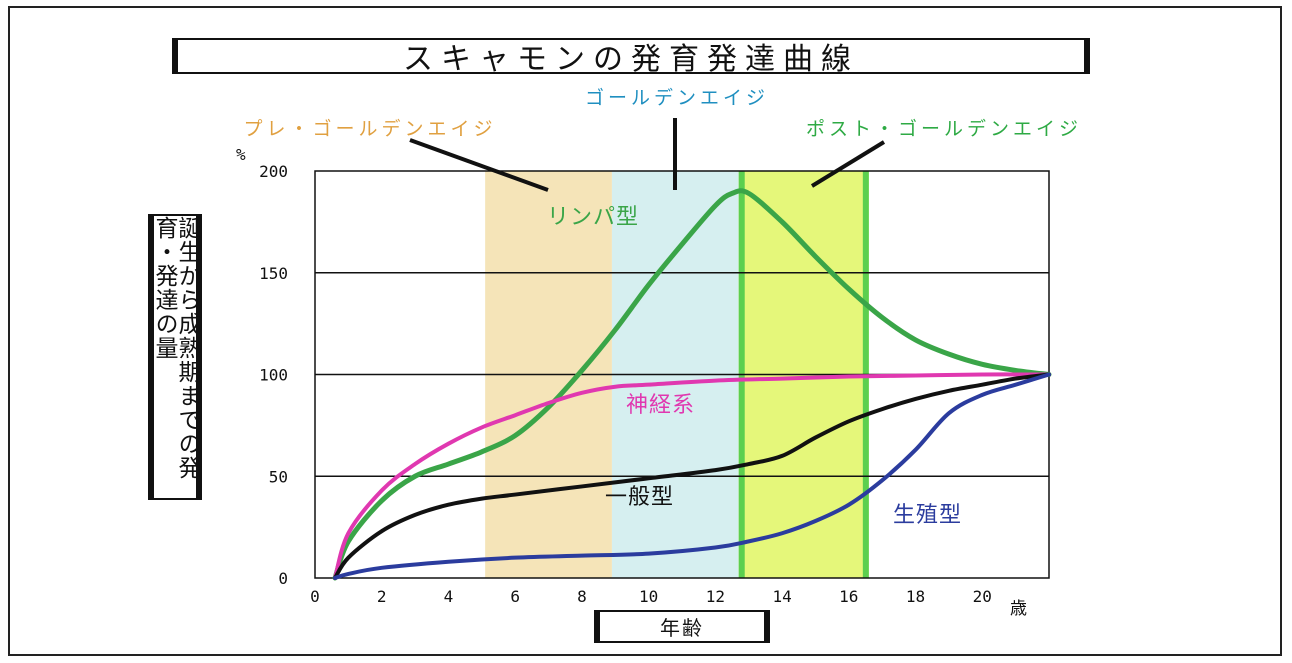 Image resolution: width=1292 pixels, height=663 pixels. What do you see at coordinates (241, 154) in the screenshot?
I see `y-axis-unit: %` at bounding box center [241, 154].